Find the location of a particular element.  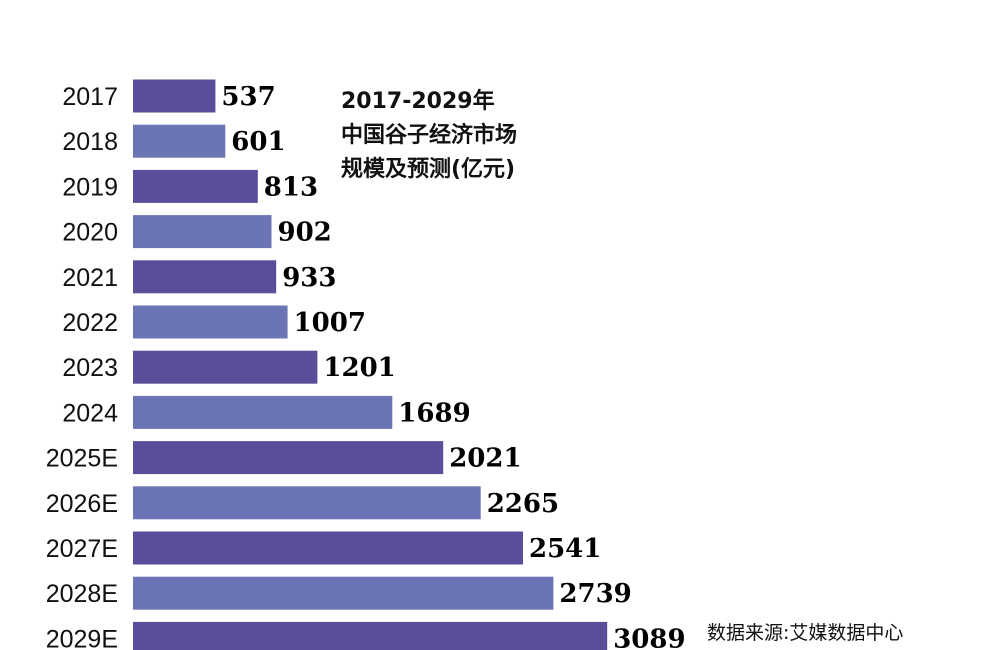

value-label: 1689 is located at coordinates (434, 413).